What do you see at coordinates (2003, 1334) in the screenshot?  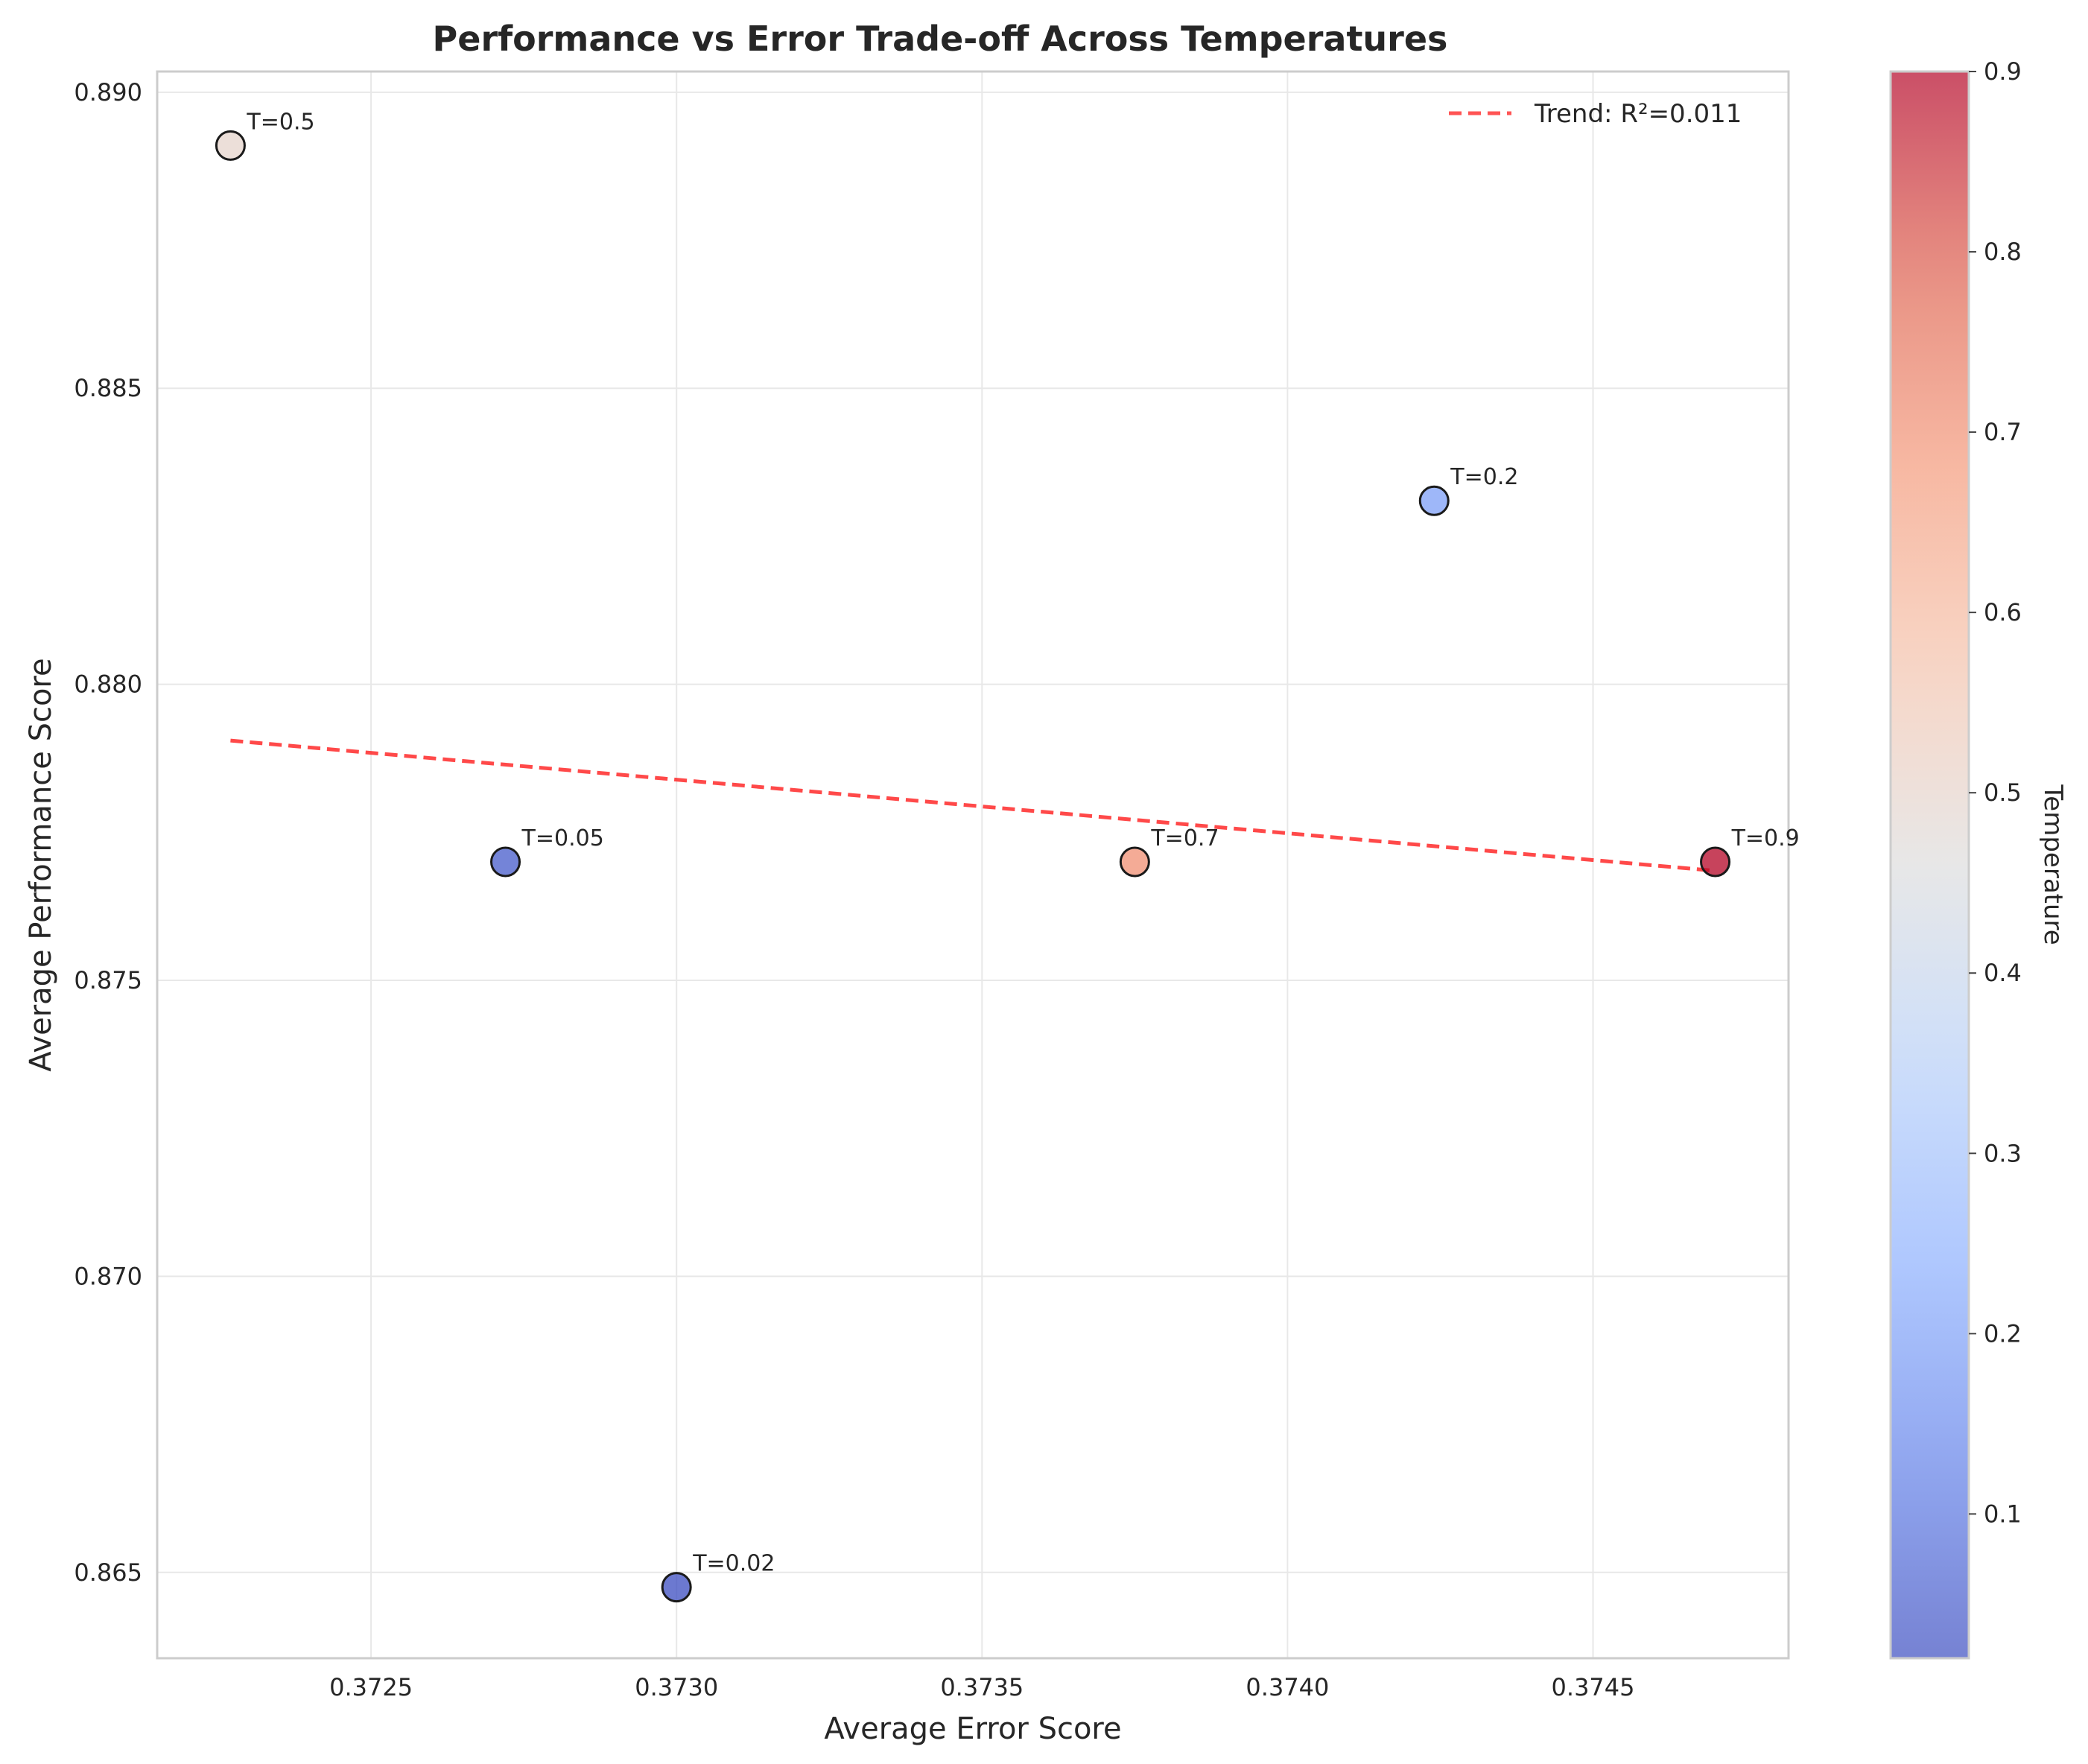 I see `colorbar-tick-label: 0.2` at bounding box center [2003, 1334].